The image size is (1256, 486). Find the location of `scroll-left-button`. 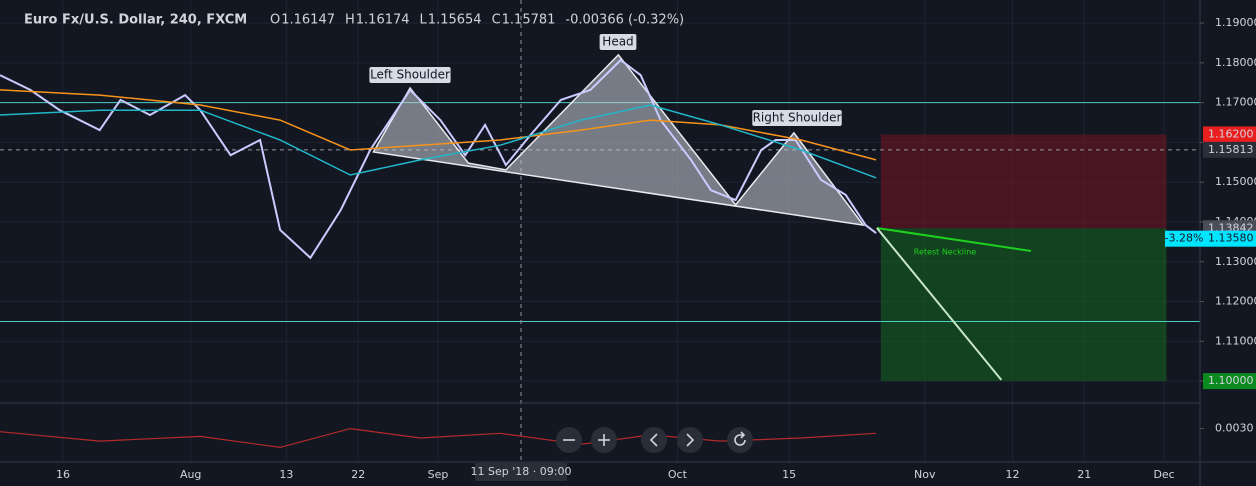

scroll-left-button is located at coordinates (654, 440).